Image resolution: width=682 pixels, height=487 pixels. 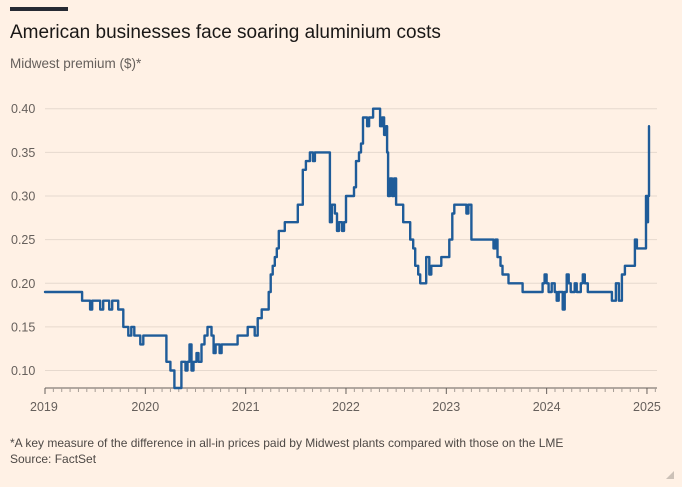 What do you see at coordinates (23, 109) in the screenshot?
I see `y-tick-label: 0.40` at bounding box center [23, 109].